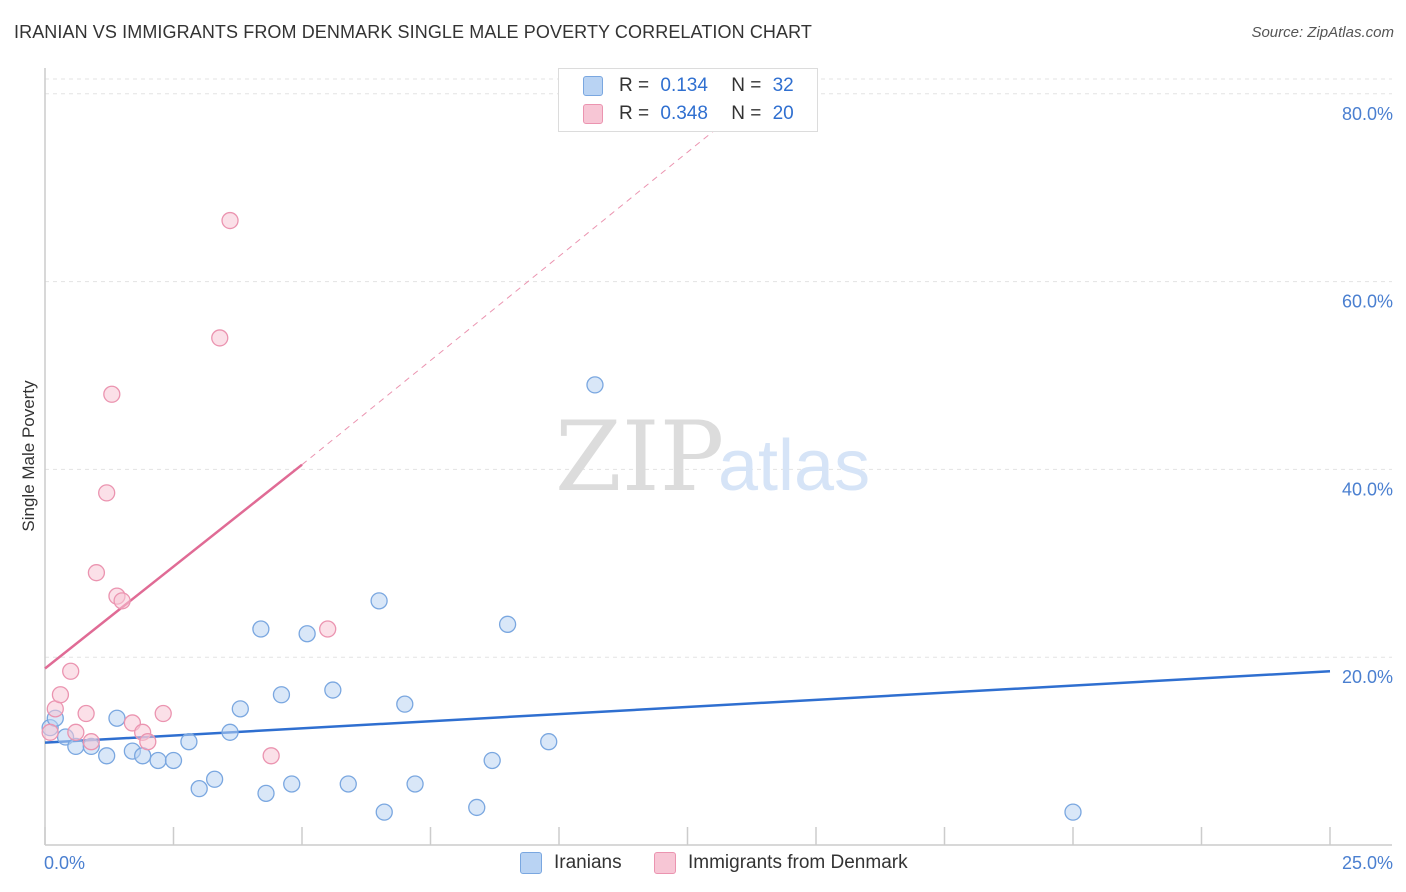 The height and width of the screenshot is (892, 1406). What do you see at coordinates (798, 862) in the screenshot?
I see `legend-label-denmark: Immigrants from Denmark` at bounding box center [798, 862].